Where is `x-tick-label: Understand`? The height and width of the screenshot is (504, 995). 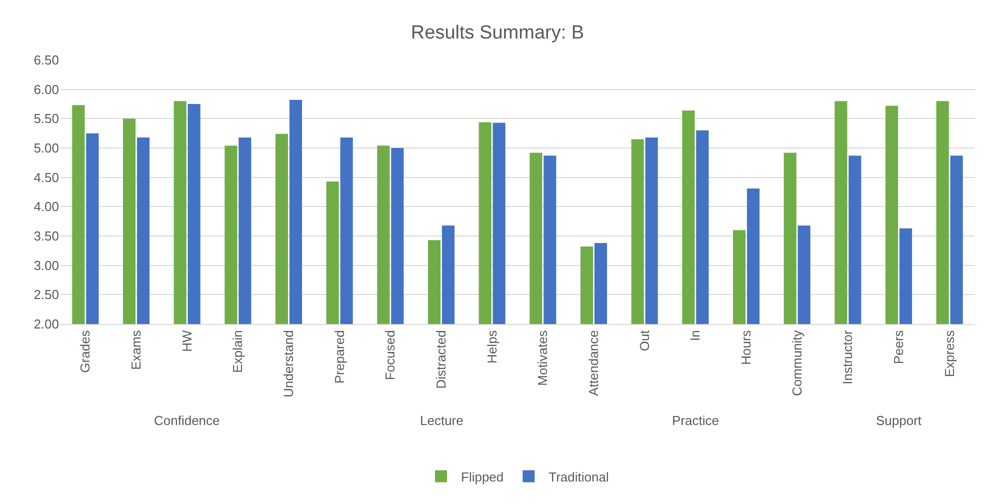
x-tick-label: Understand is located at coordinates (288, 364).